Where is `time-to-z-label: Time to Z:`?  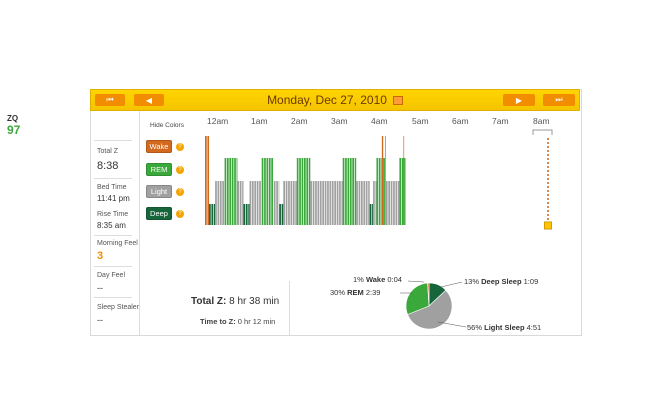
time-to-z-label: Time to Z: is located at coordinates (218, 321).